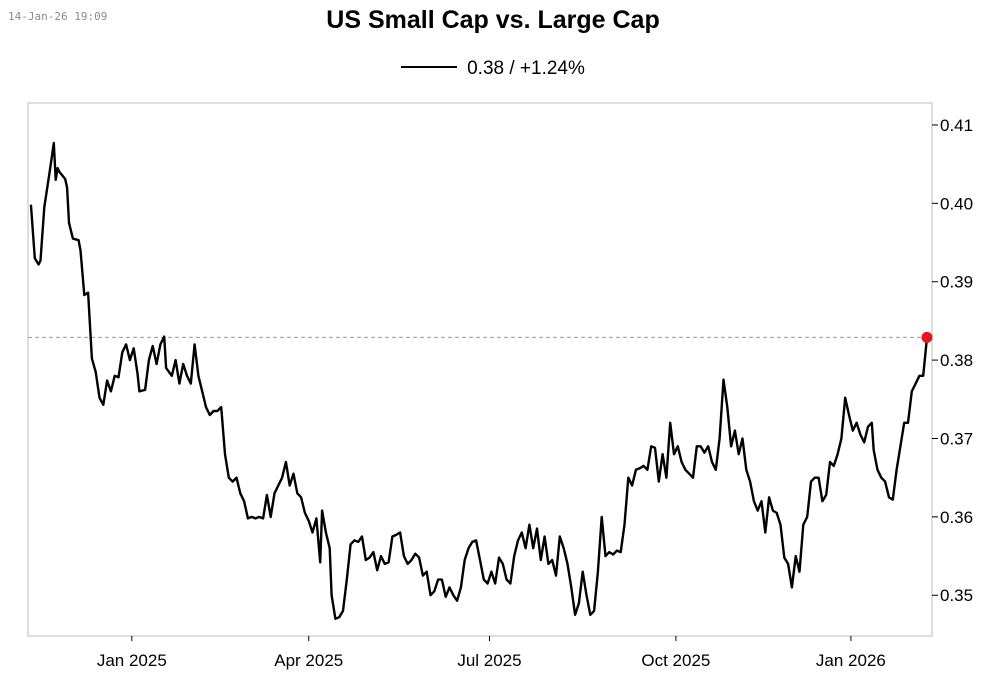  What do you see at coordinates (956, 517) in the screenshot?
I see `y-tick-label: 0.36` at bounding box center [956, 517].